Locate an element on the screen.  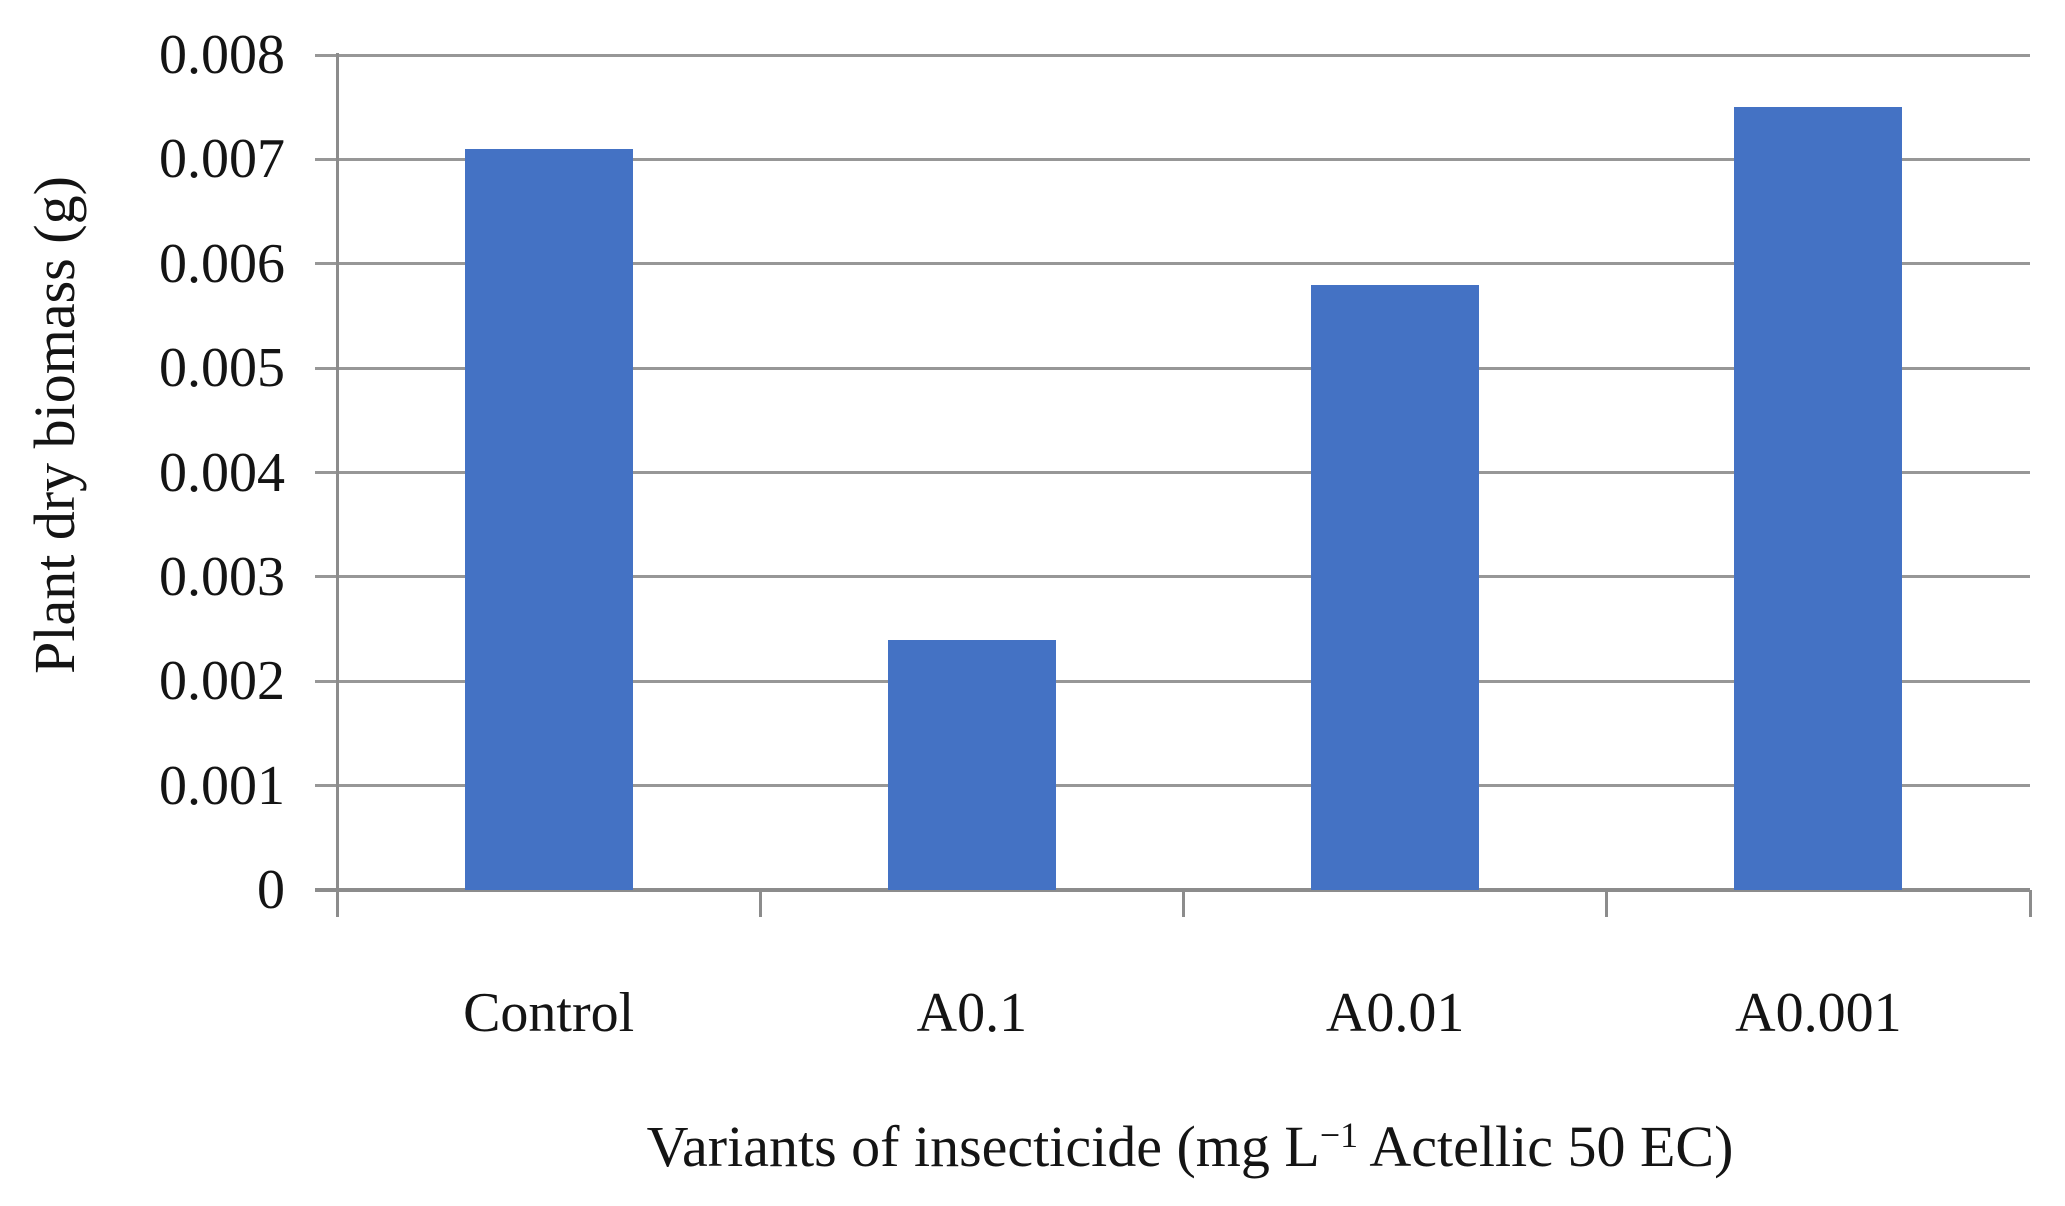
bar-a0.001 is located at coordinates (1818, 498).